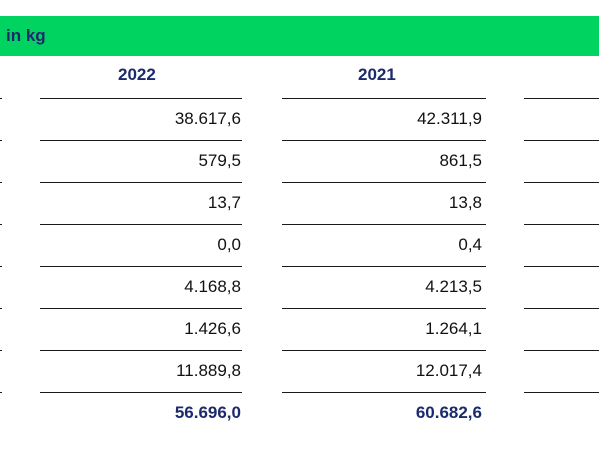 The image size is (599, 450). I want to click on cell-2021: 0,4, so click(470, 244).